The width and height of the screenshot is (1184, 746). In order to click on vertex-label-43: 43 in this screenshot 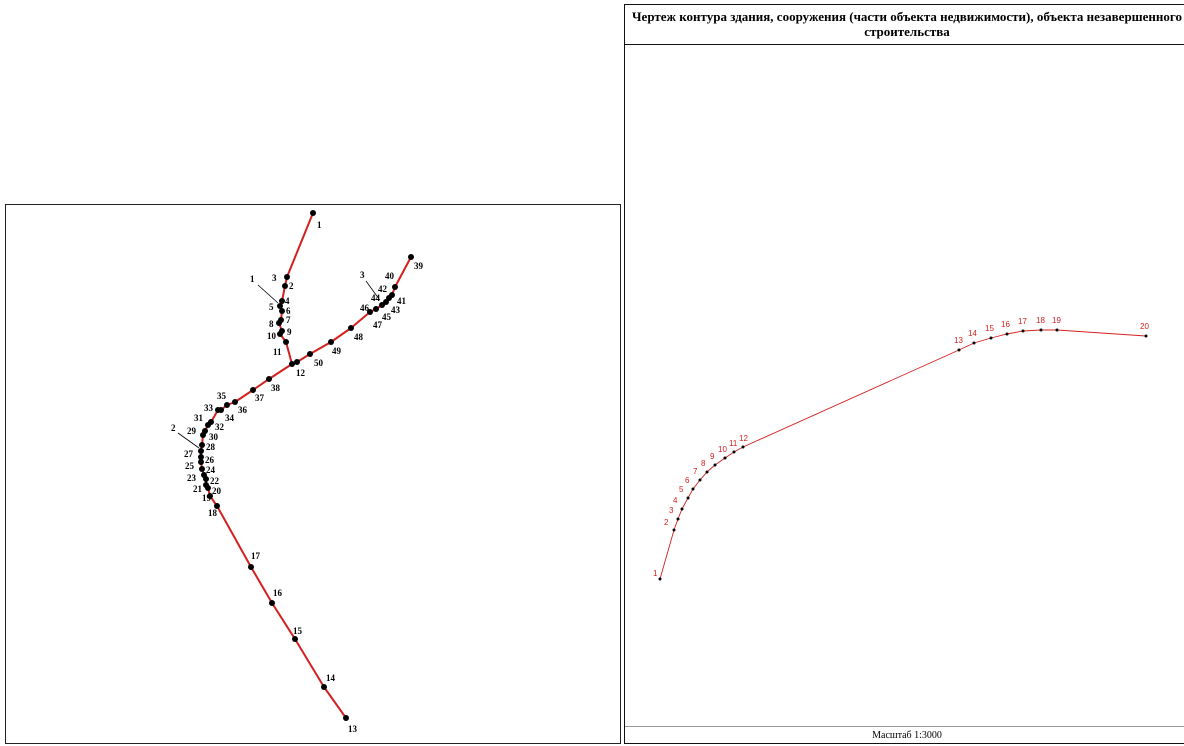, I will do `click(396, 310)`.